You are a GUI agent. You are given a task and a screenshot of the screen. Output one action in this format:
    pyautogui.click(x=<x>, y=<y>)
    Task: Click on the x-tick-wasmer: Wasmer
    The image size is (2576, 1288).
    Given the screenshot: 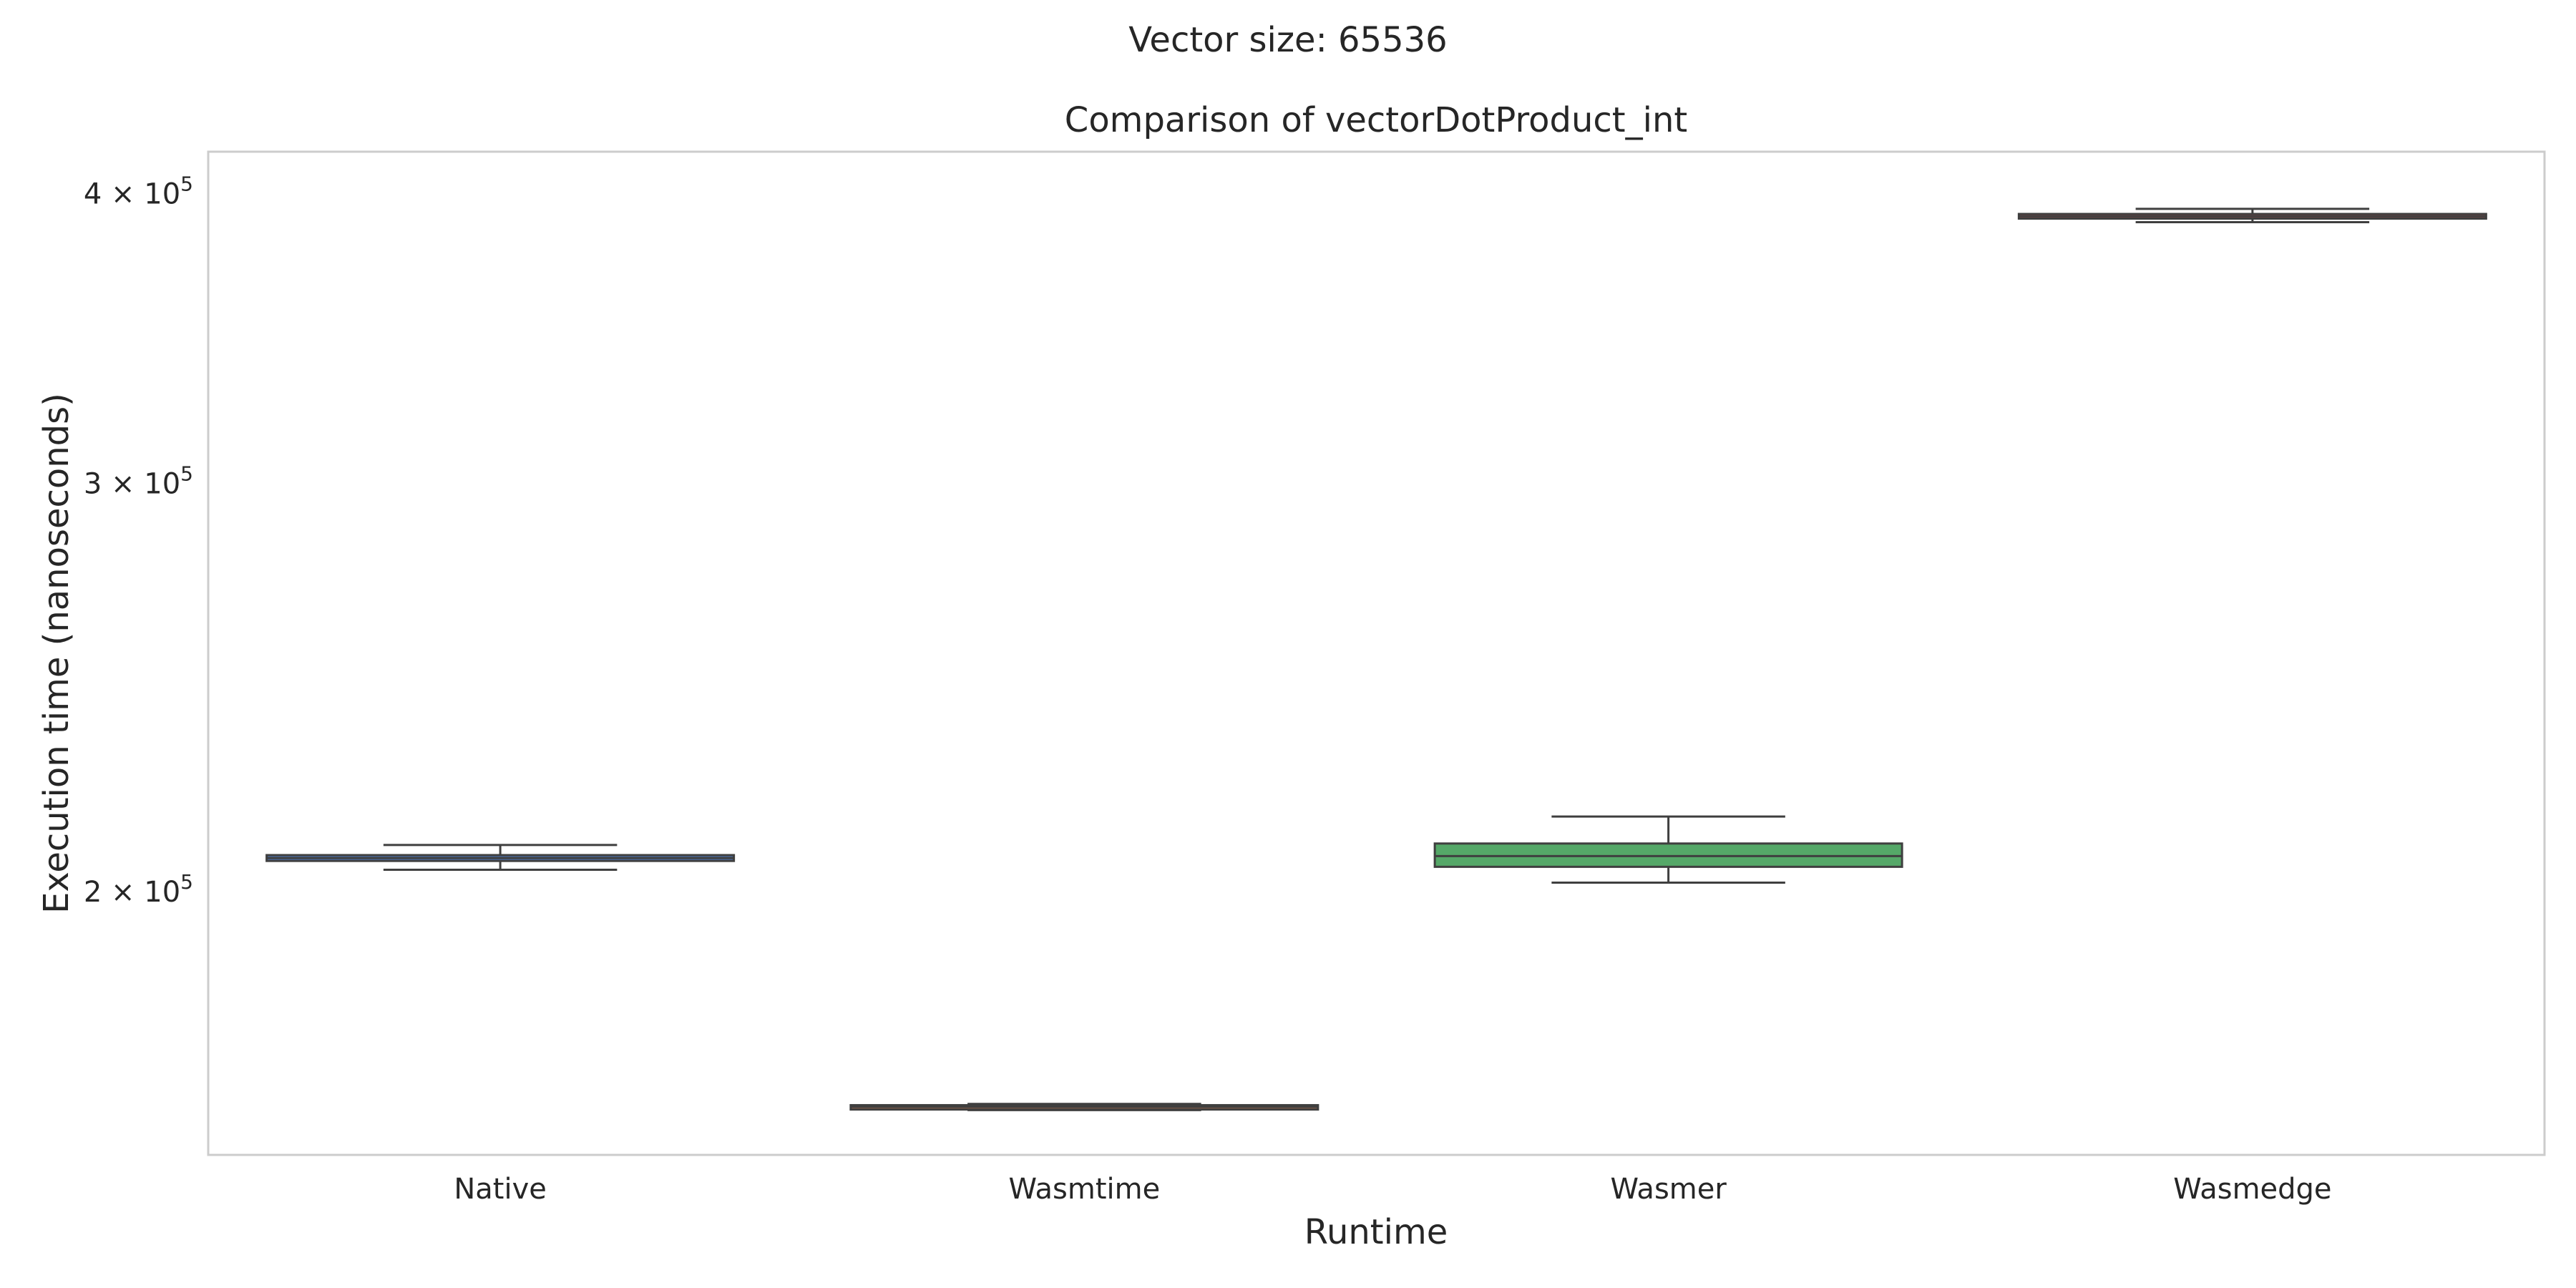 What is the action you would take?
    pyautogui.click(x=1669, y=1189)
    